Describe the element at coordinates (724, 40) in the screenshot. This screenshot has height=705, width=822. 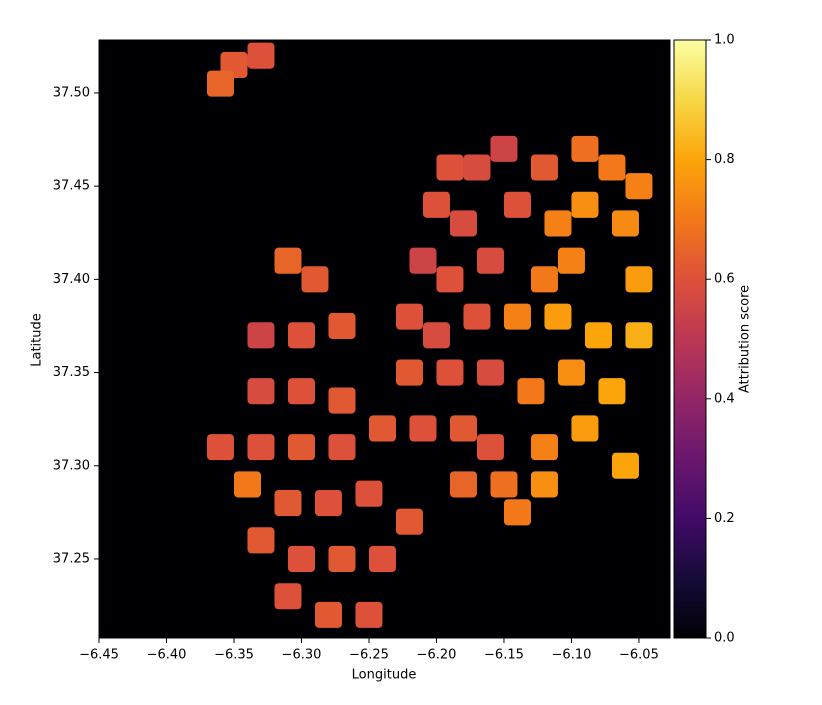
I see `colorbar-tick-label: 1.0` at that location.